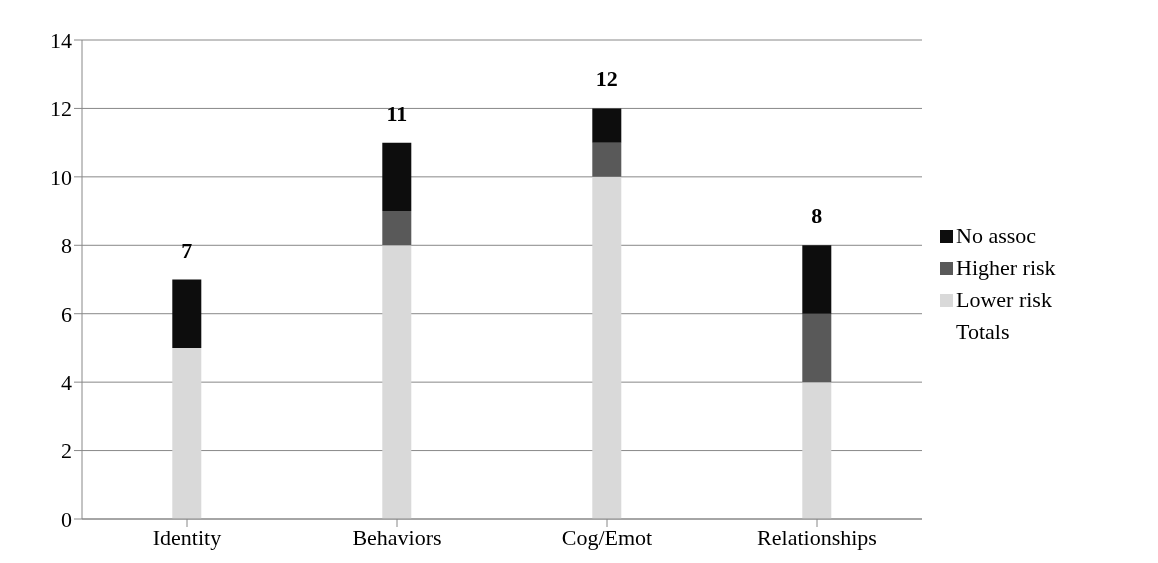 This screenshot has height=563, width=1158. What do you see at coordinates (607, 537) in the screenshot?
I see `x-tick-label: Cog/Emot` at bounding box center [607, 537].